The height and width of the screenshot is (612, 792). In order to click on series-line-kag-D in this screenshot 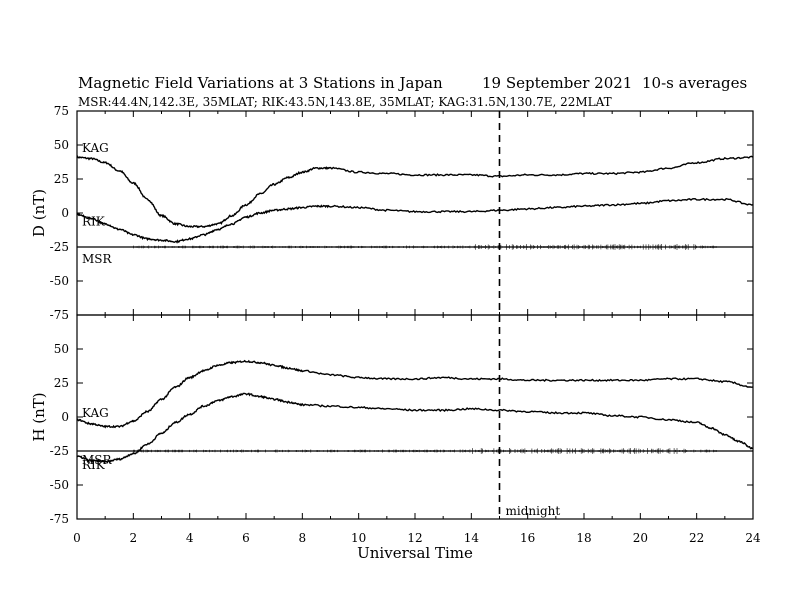, I will do `click(415, 192)`.